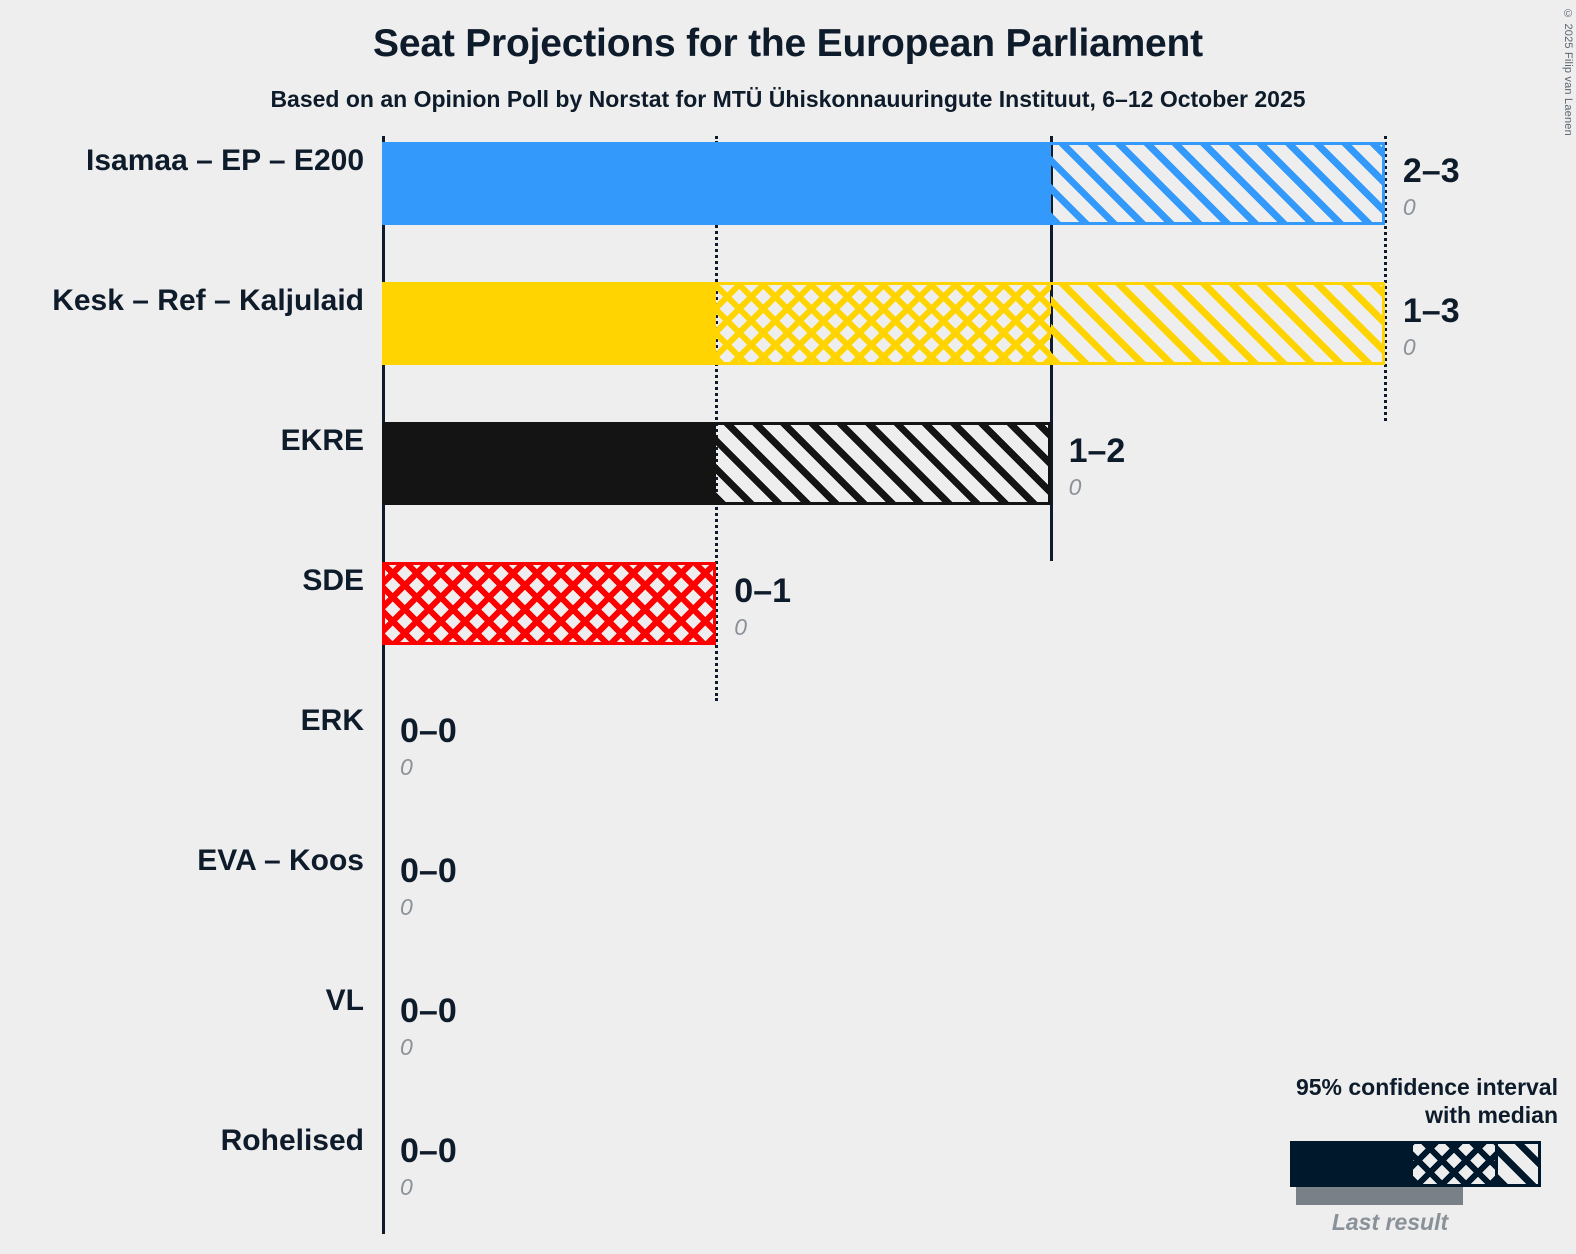 The width and height of the screenshot is (1576, 1254). Describe the element at coordinates (1414, 1101) in the screenshot. I see `legend-caption: 95% confidence interval with median` at that location.